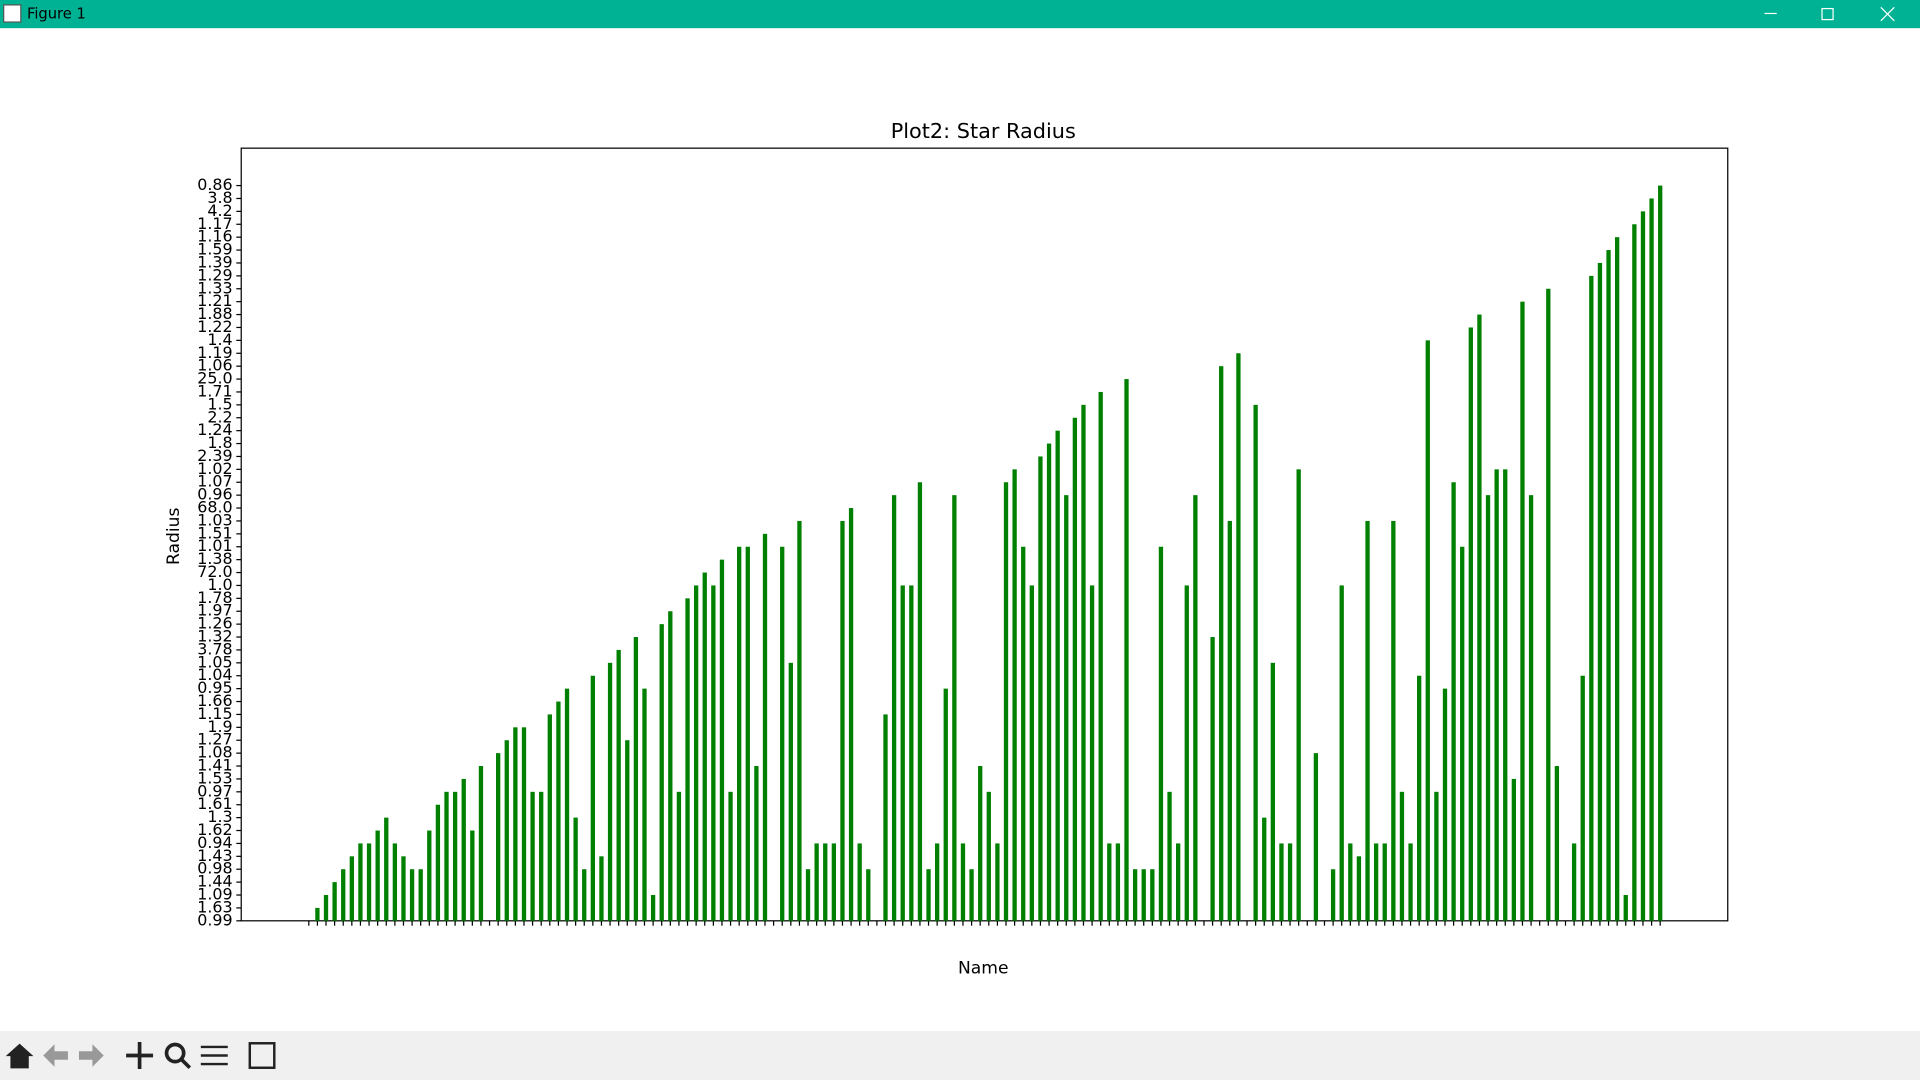 The width and height of the screenshot is (1920, 1080). Describe the element at coordinates (214, 894) in the screenshot. I see `y-tick-label: 1.09` at that location.